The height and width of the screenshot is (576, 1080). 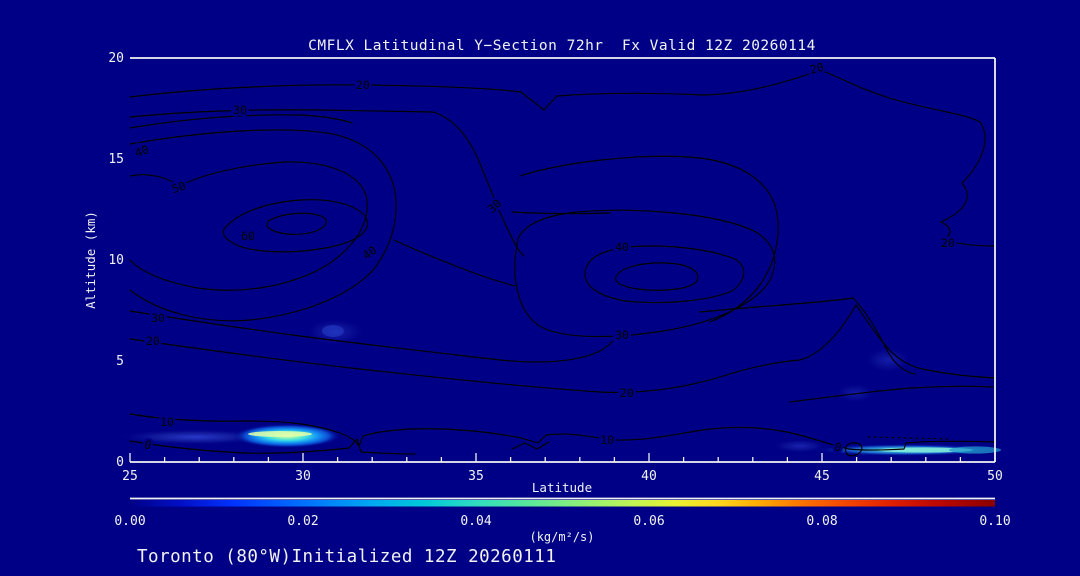 What do you see at coordinates (116, 159) in the screenshot?
I see `y-tick-label: 15` at bounding box center [116, 159].